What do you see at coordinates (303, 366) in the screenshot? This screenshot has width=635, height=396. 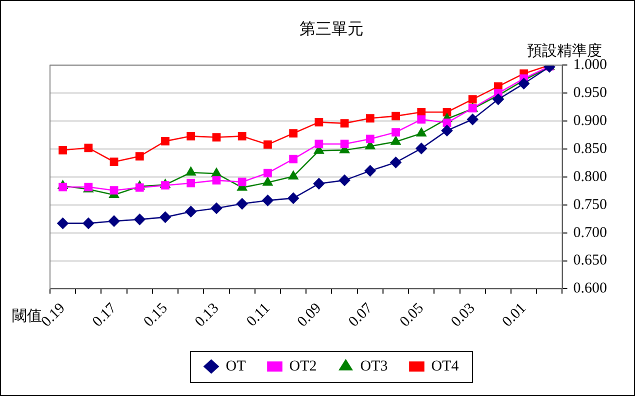 I see `legend-label: OT2` at bounding box center [303, 366].